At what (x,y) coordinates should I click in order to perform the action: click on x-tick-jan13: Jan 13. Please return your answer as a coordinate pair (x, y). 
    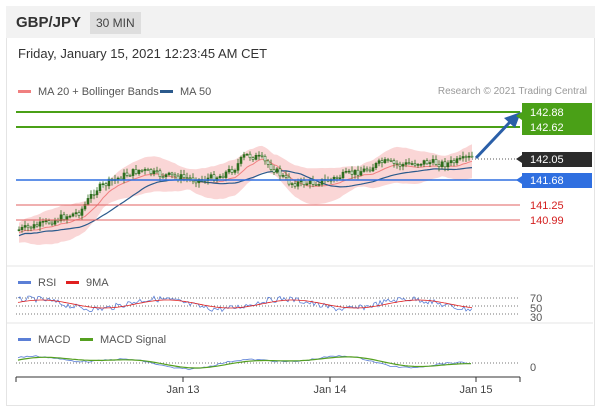
    Looking at the image, I should click on (182, 390).